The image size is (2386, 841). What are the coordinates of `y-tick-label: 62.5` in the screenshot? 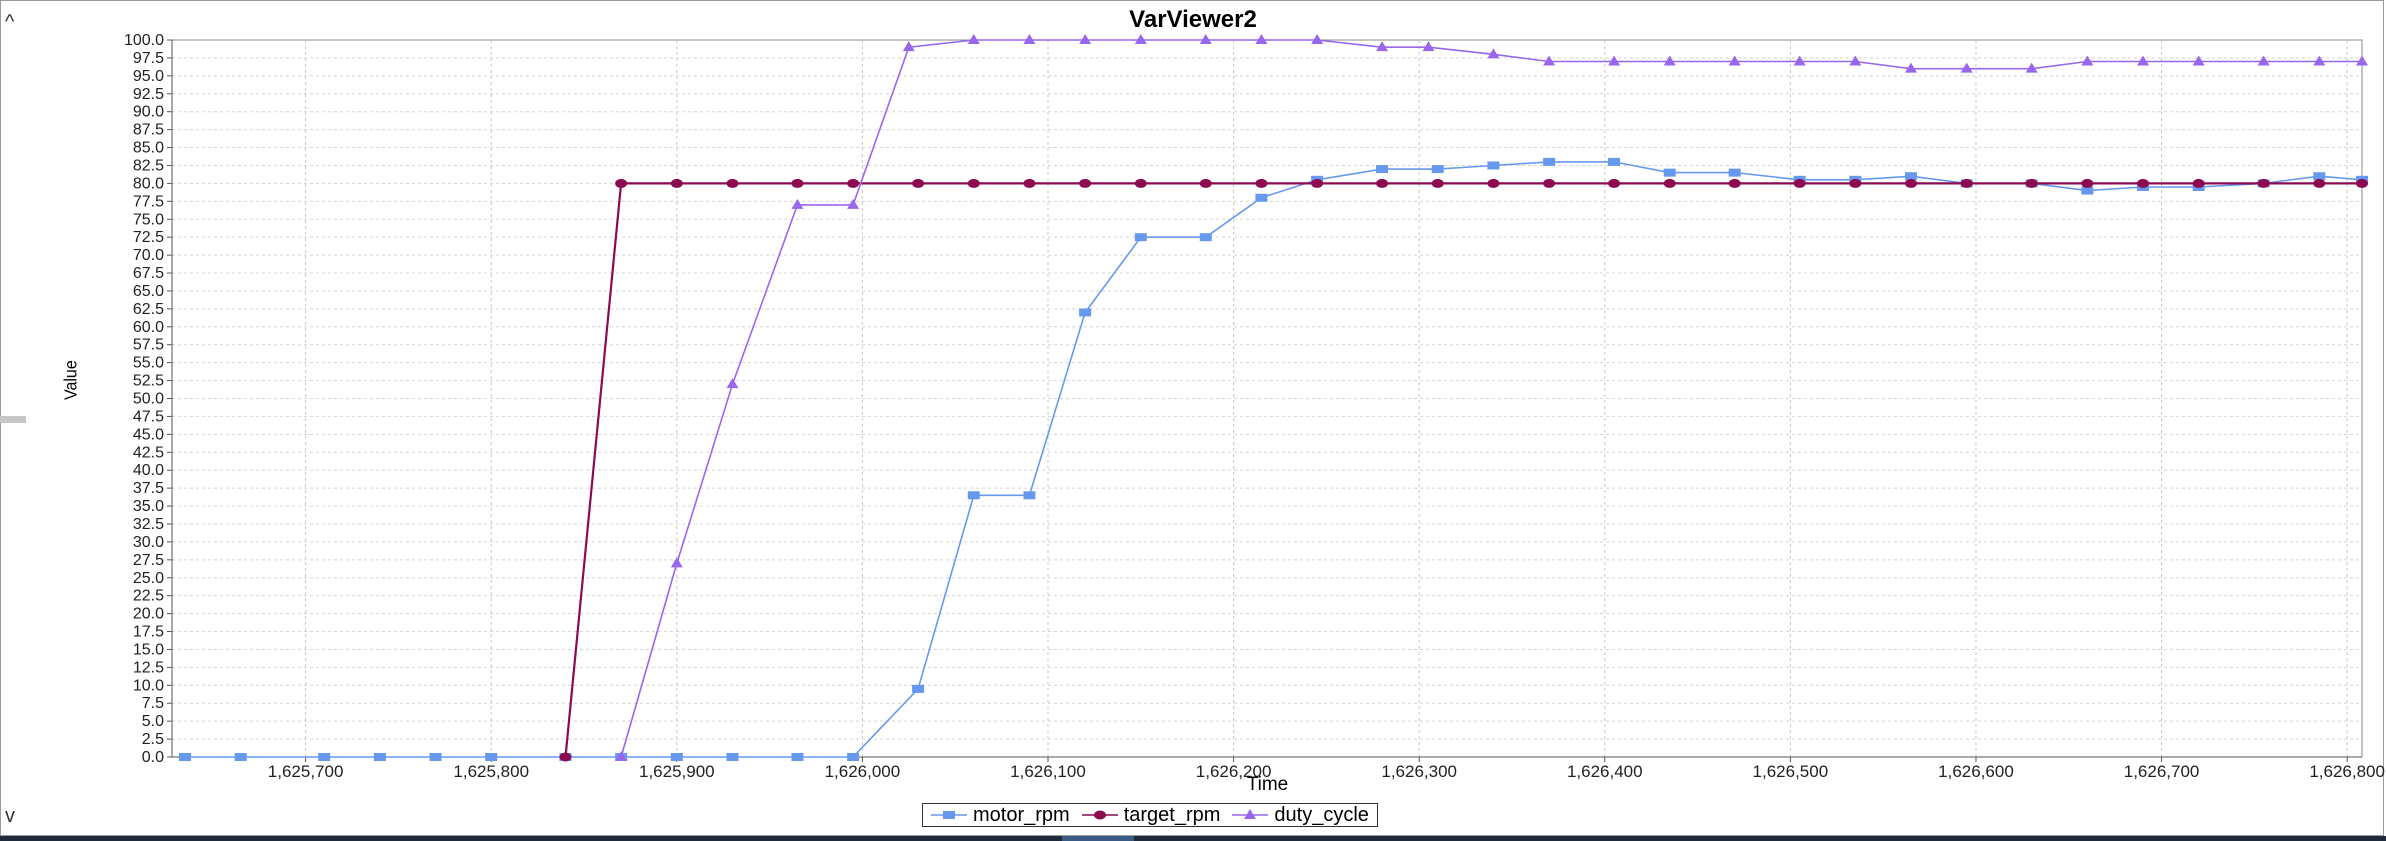 It's located at (148, 309).